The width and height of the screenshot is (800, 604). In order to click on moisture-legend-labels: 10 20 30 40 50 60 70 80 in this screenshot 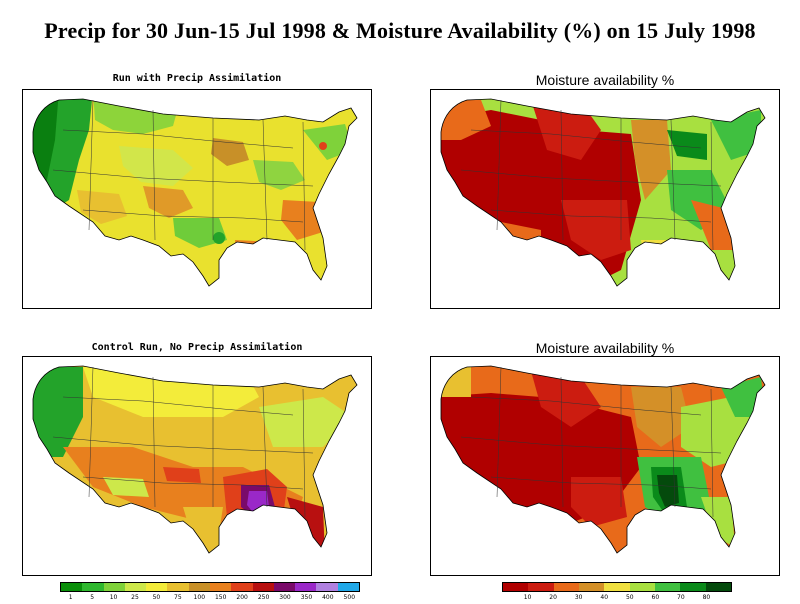, I will do `click(617, 599)`.